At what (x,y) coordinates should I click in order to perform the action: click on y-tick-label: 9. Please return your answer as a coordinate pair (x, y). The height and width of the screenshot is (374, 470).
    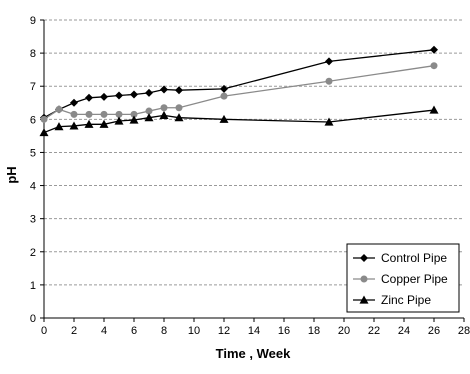
    Looking at the image, I should click on (33, 21).